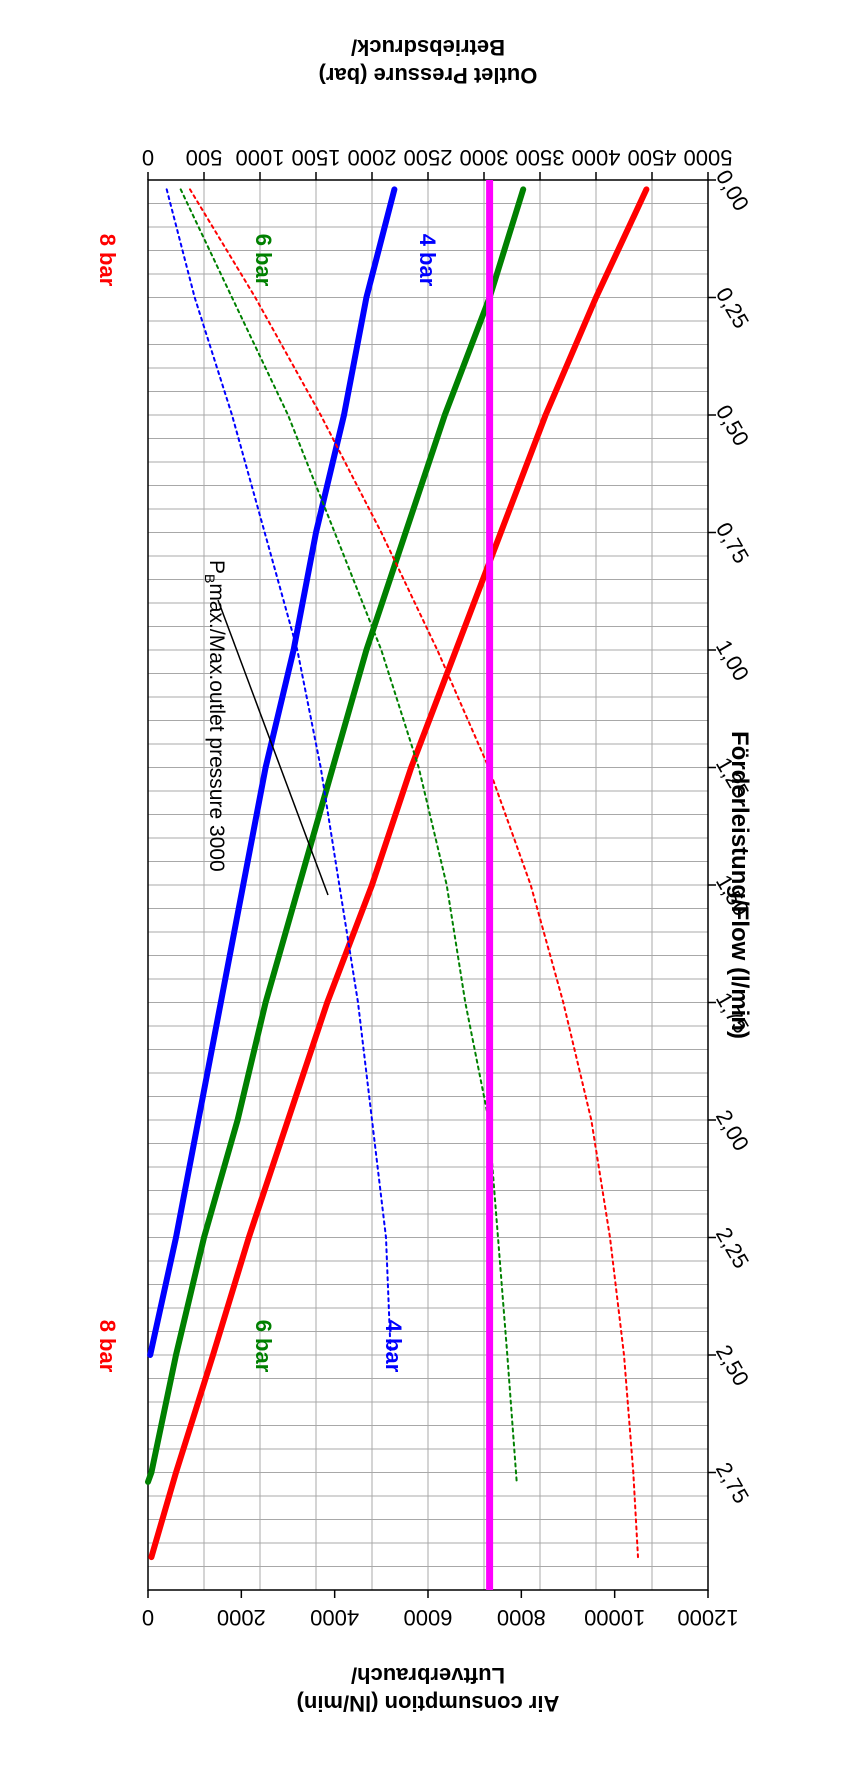 Image resolution: width=852 pixels, height=1768 pixels. Describe the element at coordinates (263, 260) in the screenshot. I see `label-6bar-solid: 6 bar` at that location.